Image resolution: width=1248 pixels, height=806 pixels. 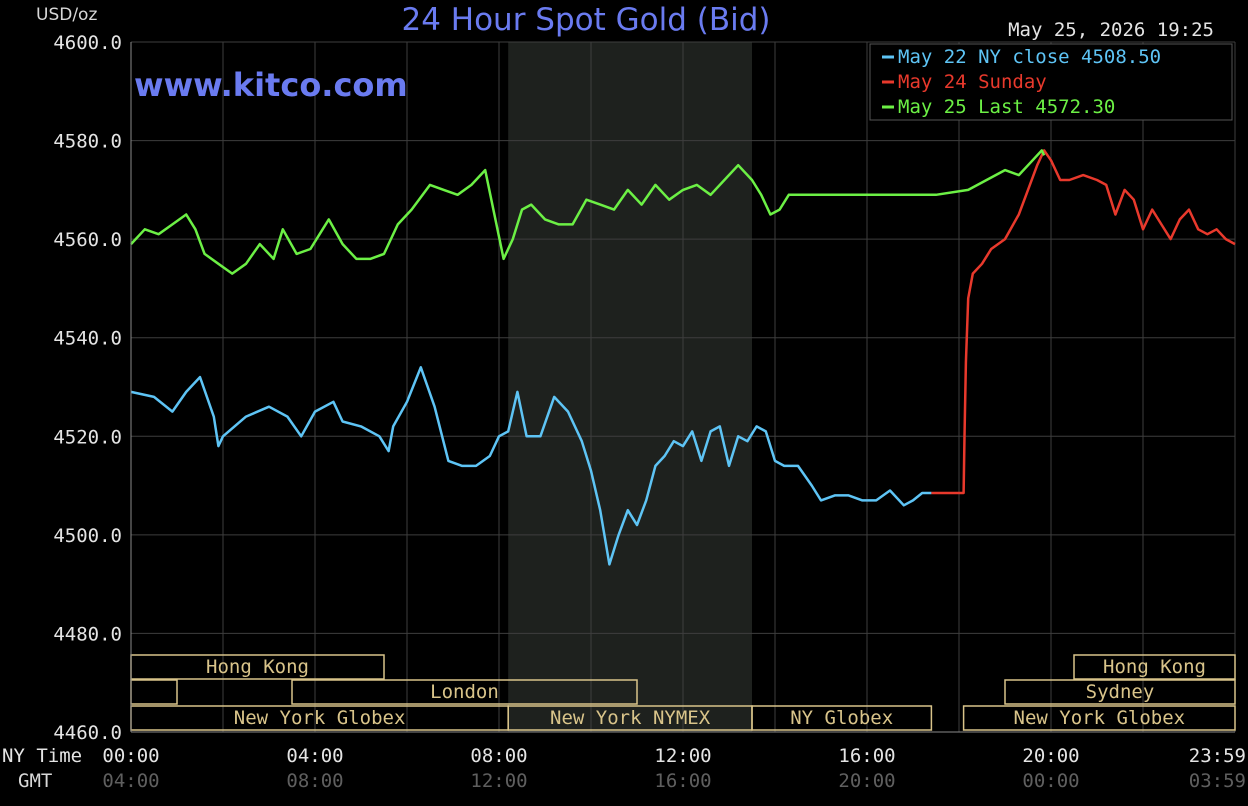 I want to click on legend-box, so click(x=1051, y=82).